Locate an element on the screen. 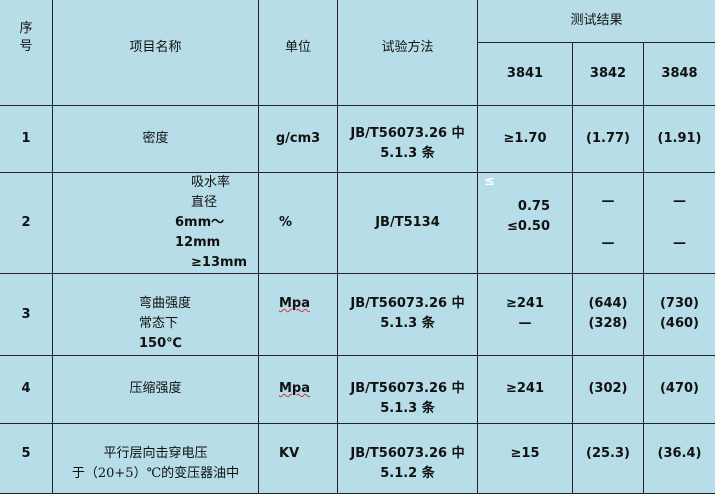 The width and height of the screenshot is (715, 494). row-no: 3 is located at coordinates (26, 315).